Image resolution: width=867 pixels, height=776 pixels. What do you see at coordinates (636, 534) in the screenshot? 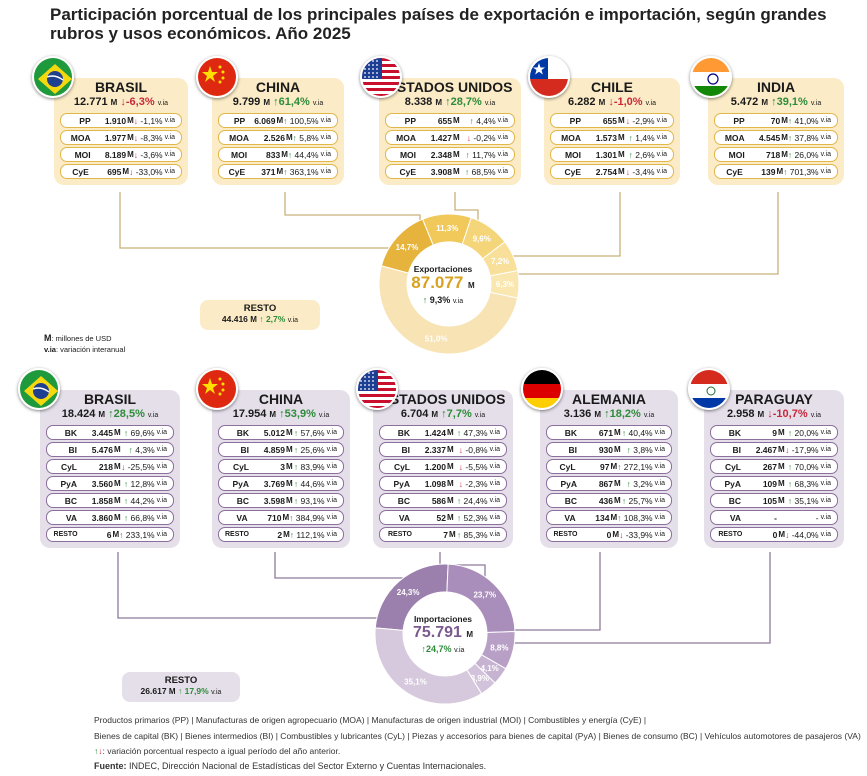
I see `row-variation: ↓ -33,9%` at bounding box center [636, 534].